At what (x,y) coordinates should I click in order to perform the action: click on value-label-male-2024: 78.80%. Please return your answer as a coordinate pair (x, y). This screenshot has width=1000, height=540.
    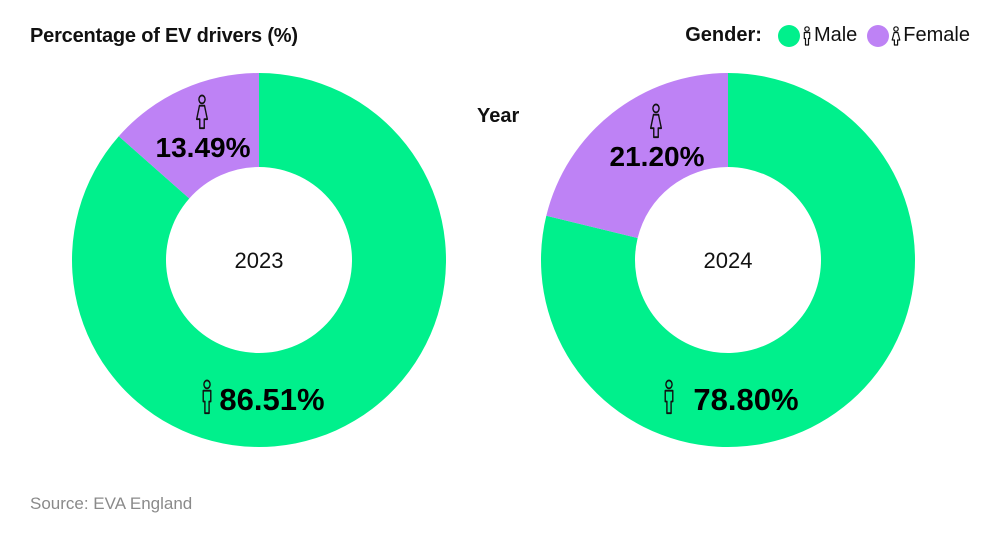
    Looking at the image, I should click on (745, 399).